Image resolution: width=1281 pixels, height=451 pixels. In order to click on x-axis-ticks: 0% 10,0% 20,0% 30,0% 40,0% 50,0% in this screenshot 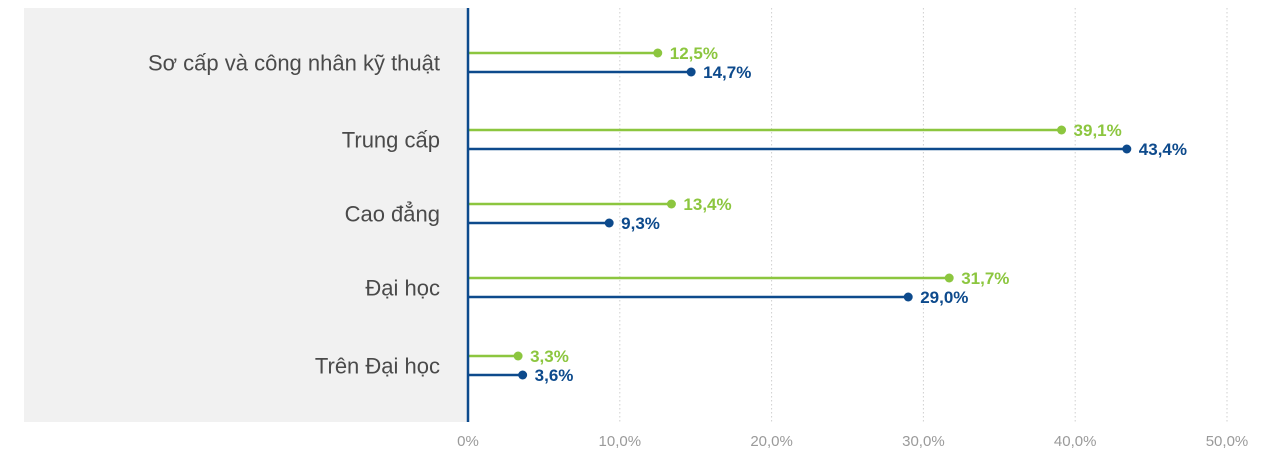, I will do `click(852, 441)`.